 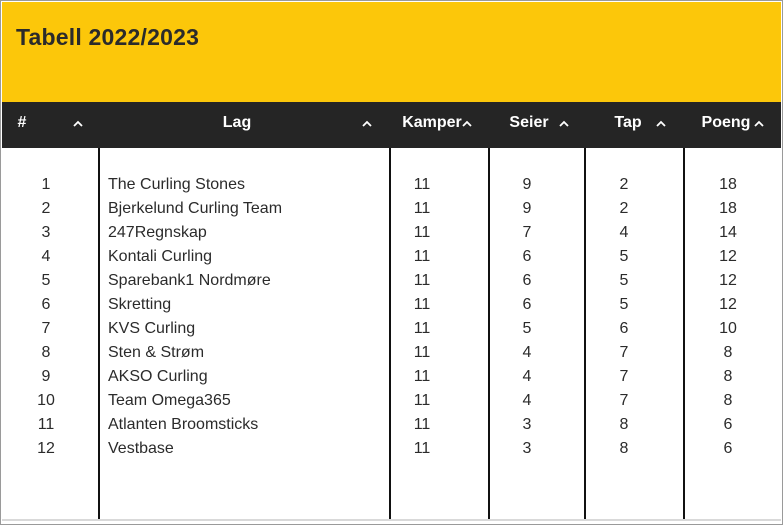 I want to click on column-header-points: Poeng, so click(x=733, y=125).